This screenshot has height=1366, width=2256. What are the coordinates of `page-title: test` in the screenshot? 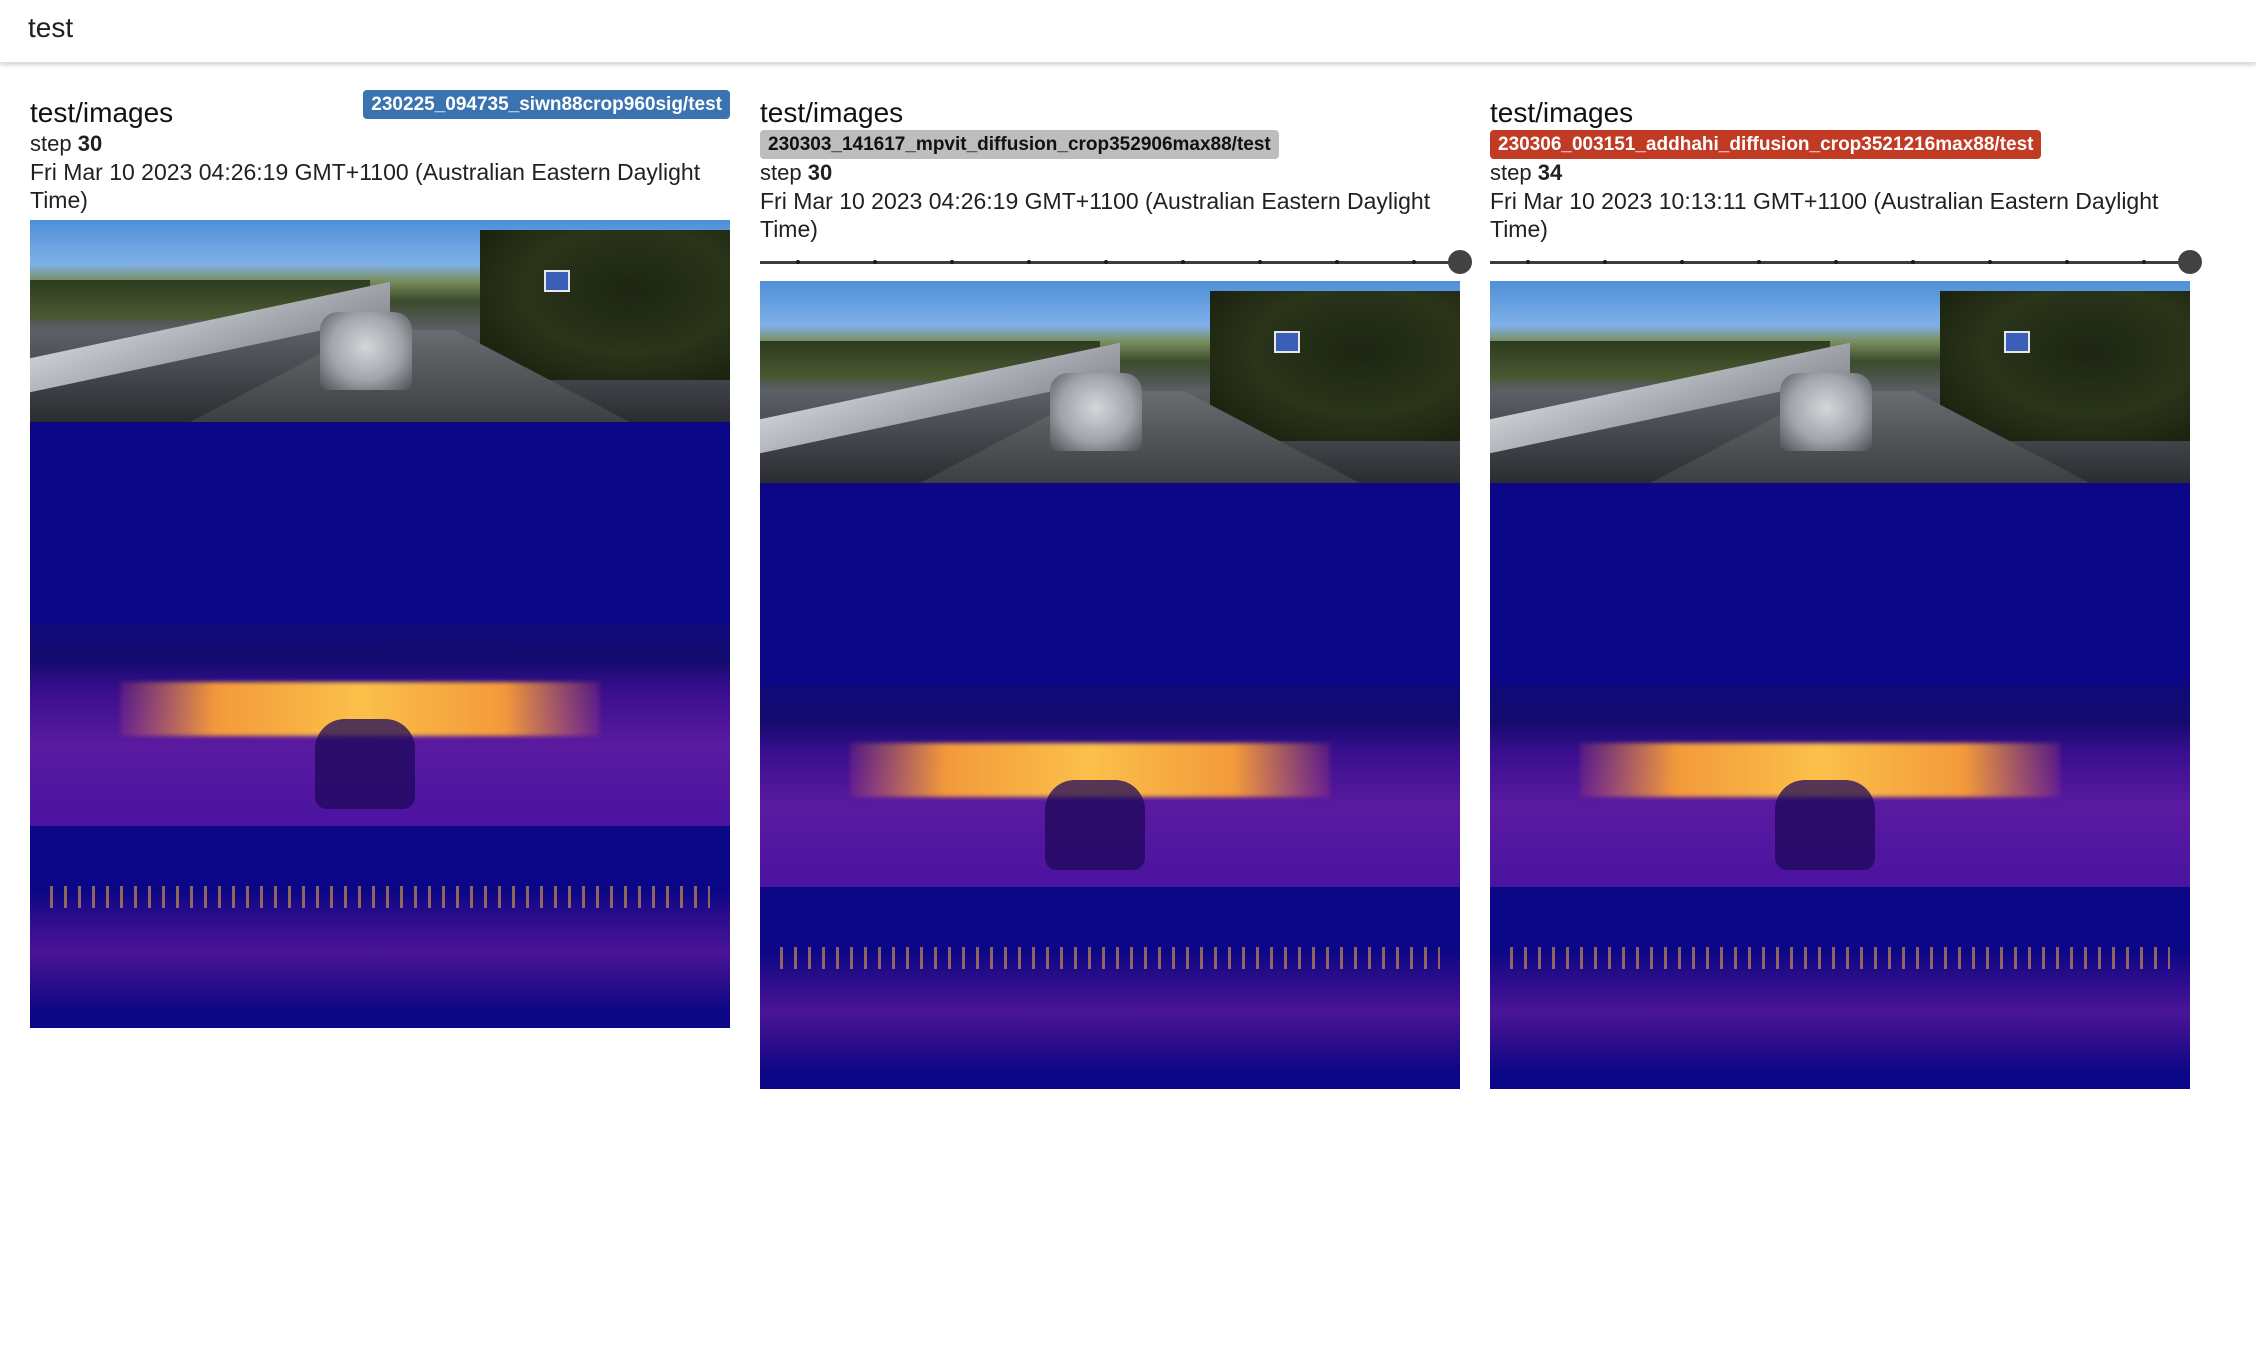 It's located at (51, 27).